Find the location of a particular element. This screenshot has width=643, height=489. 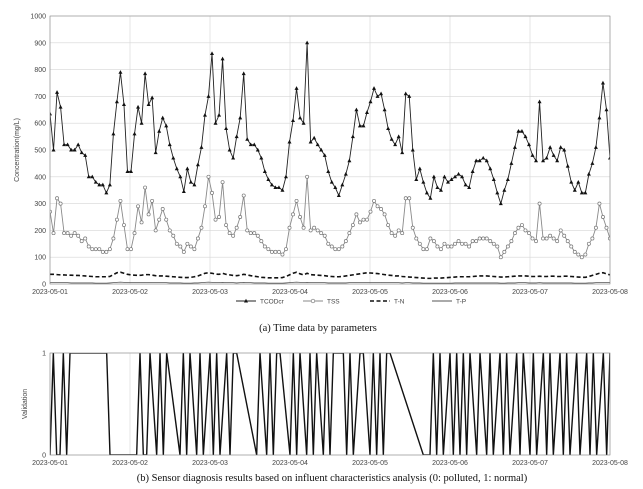

legend-marker-tcodcr is located at coordinates (246, 300).